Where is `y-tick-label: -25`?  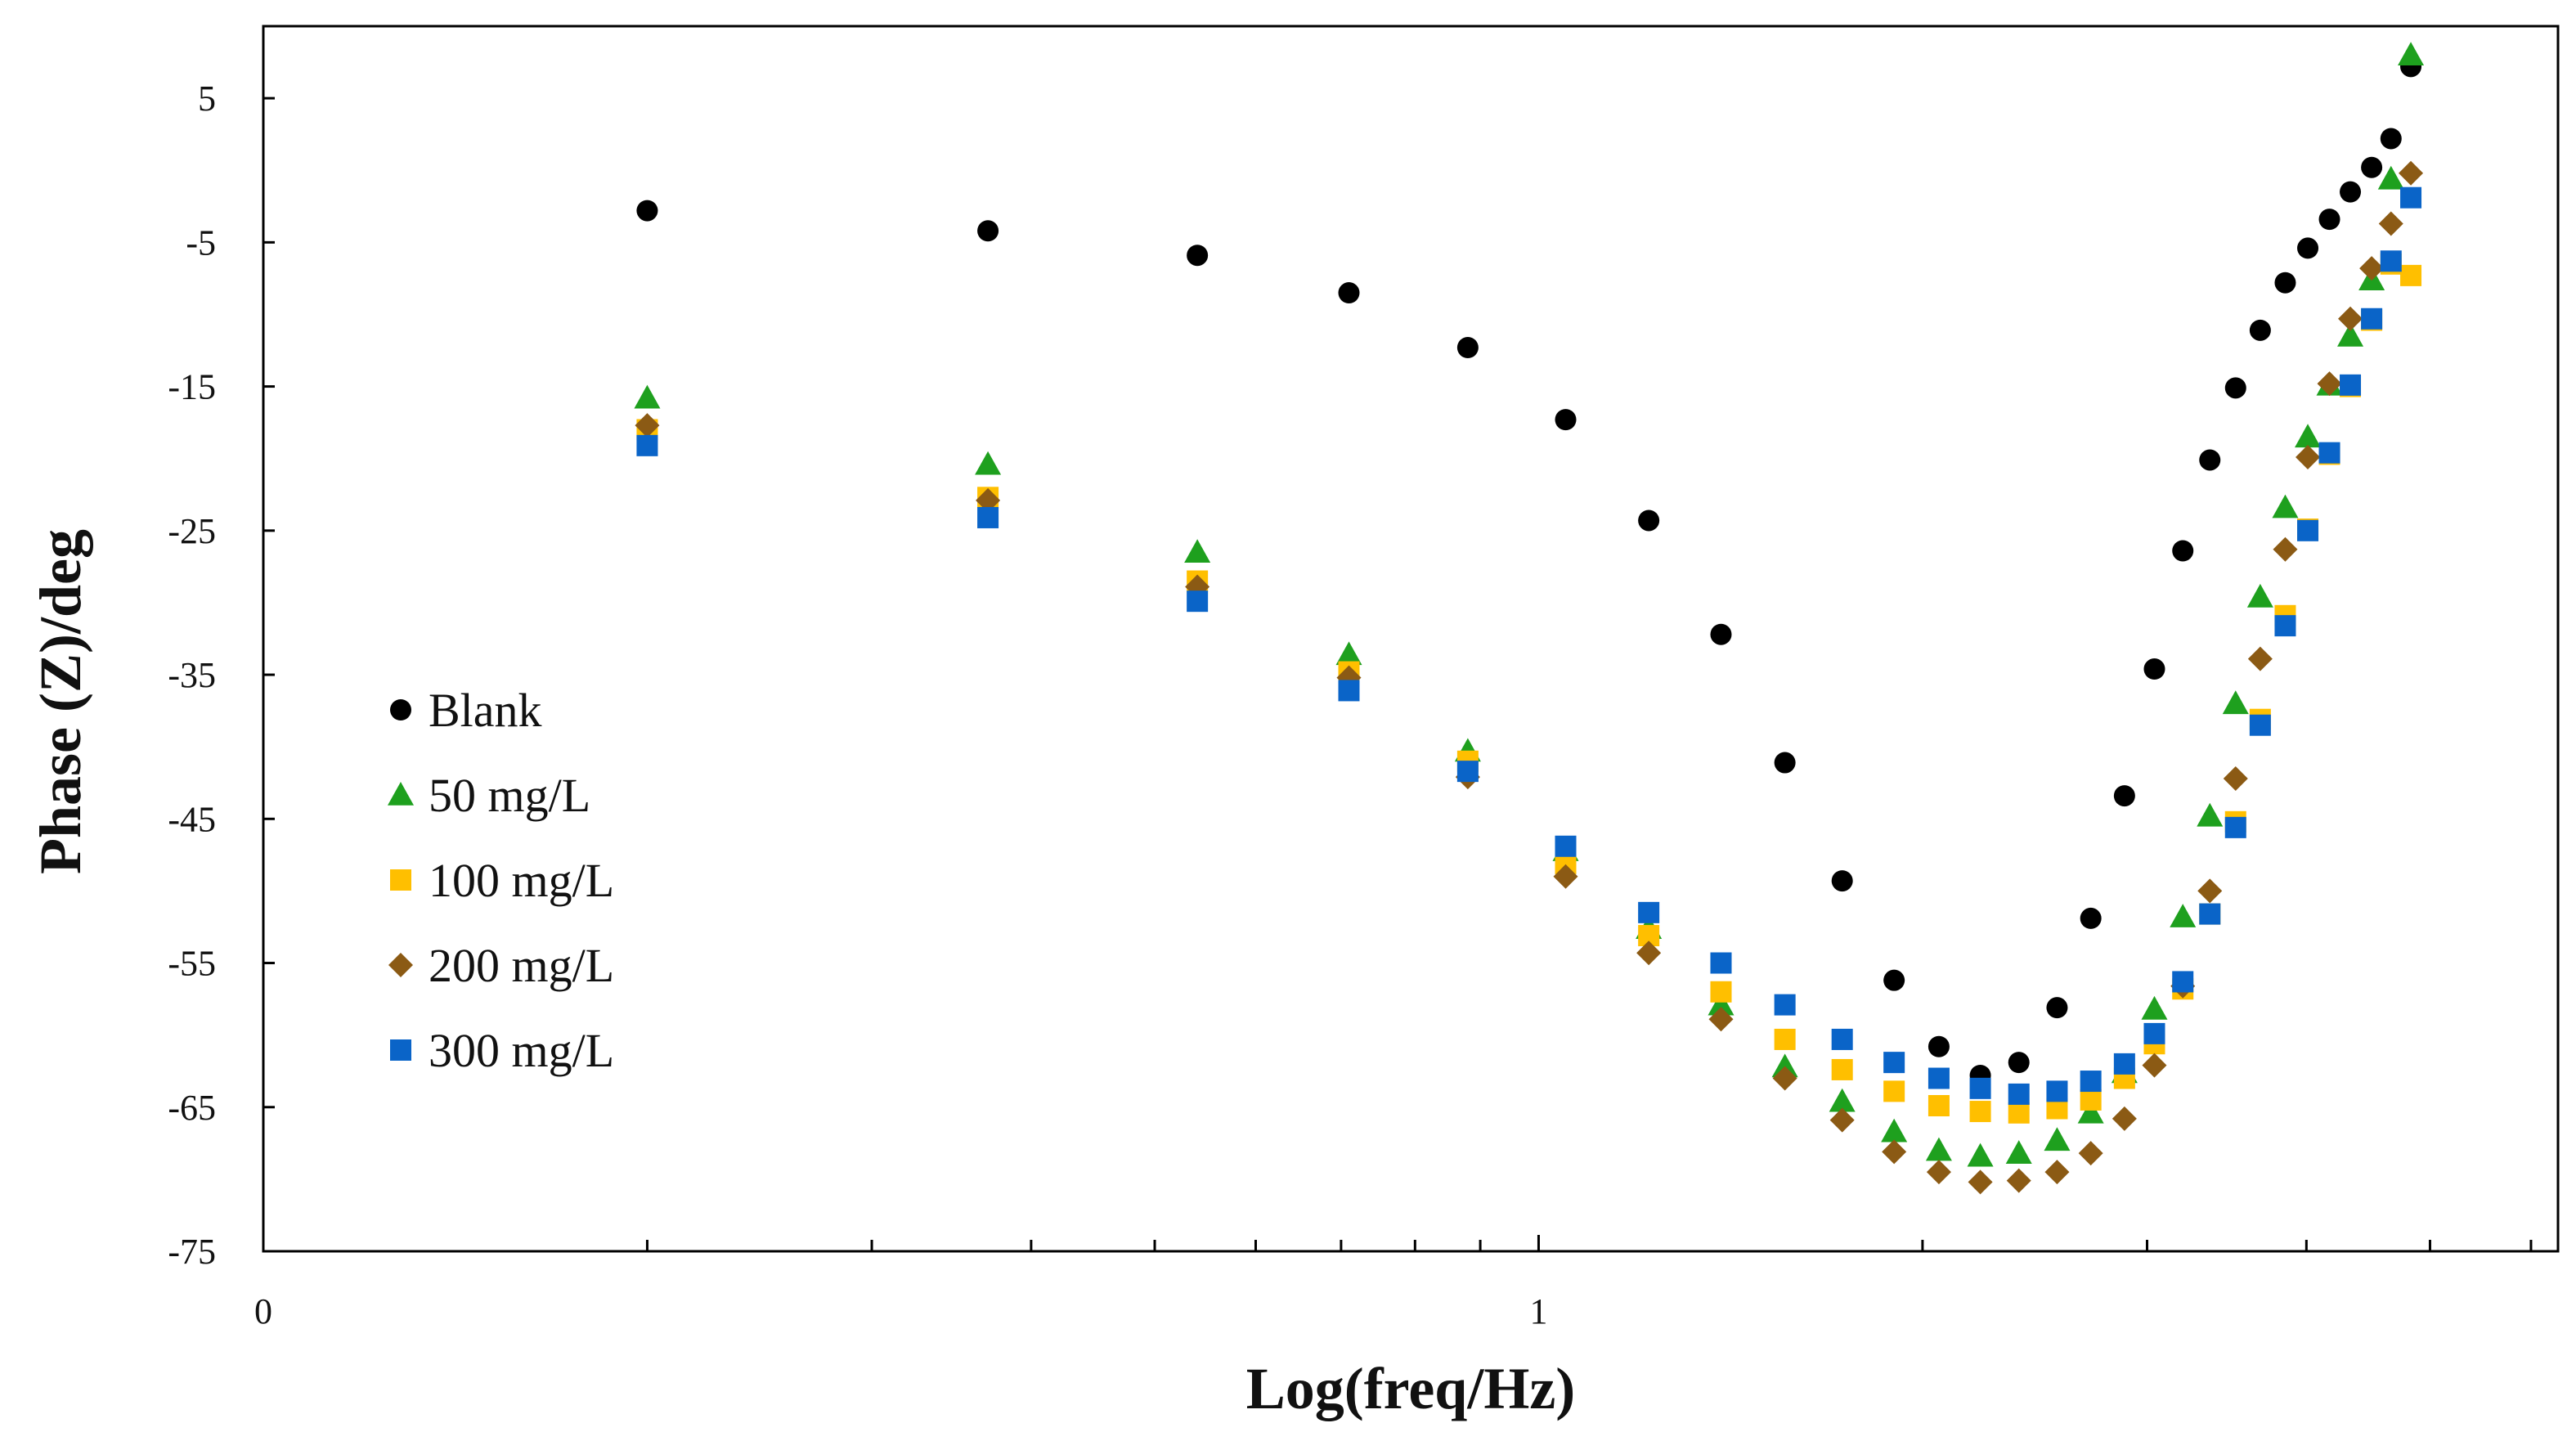 y-tick-label: -25 is located at coordinates (192, 531).